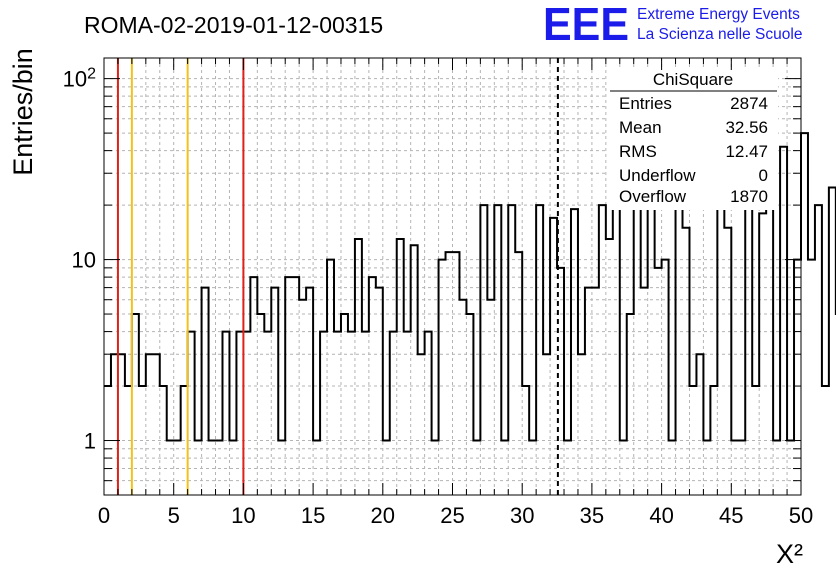 The width and height of the screenshot is (836, 572). Describe the element at coordinates (718, 14) in the screenshot. I see `logo-line1: Extreme Energy Events` at that location.